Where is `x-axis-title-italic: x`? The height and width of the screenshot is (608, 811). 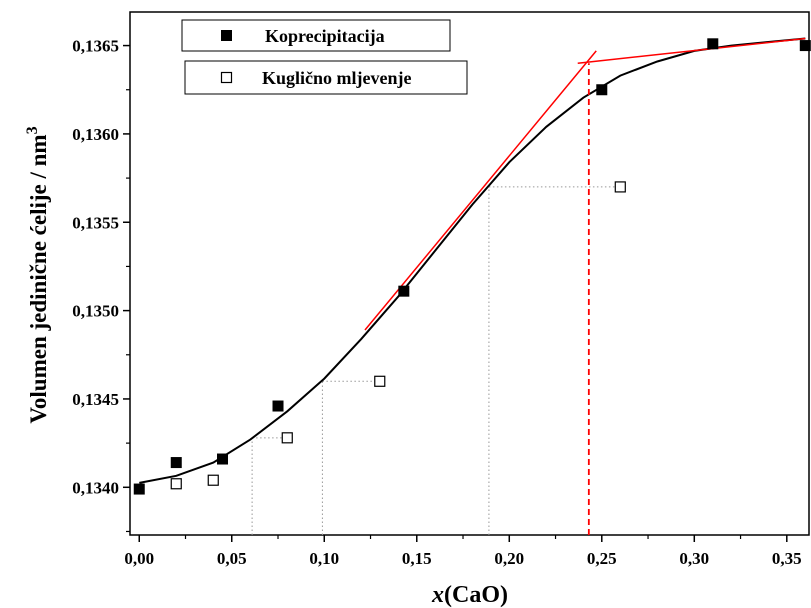 x-axis-title-italic: x is located at coordinates (437, 595).